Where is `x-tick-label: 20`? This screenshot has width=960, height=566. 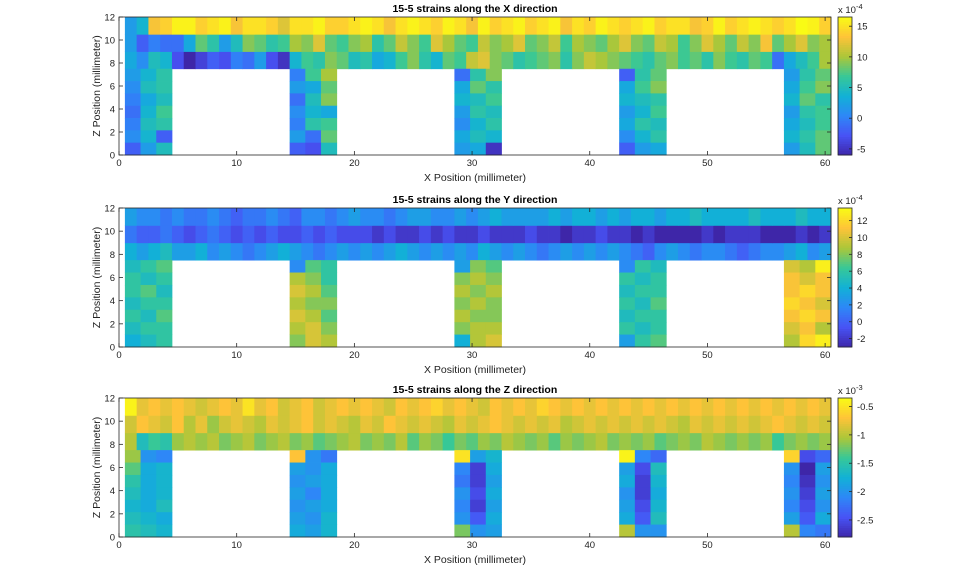
x-tick-label: 20 is located at coordinates (354, 355).